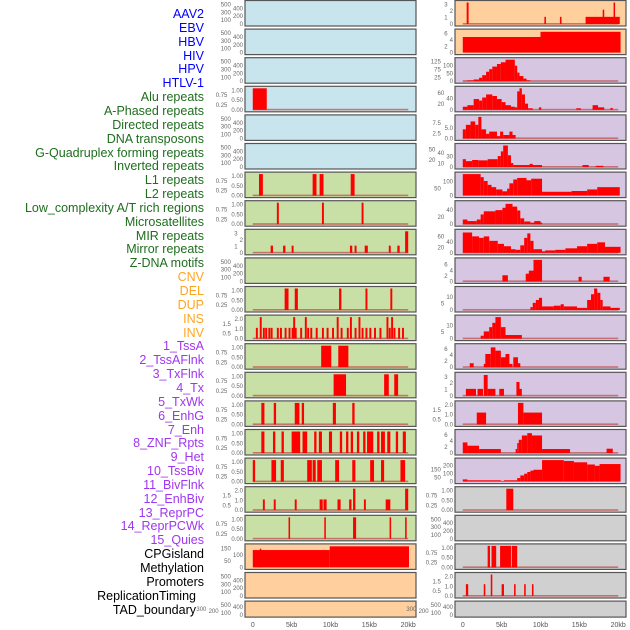 This screenshot has height=630, width=630. I want to click on y-tick-label: 7.5, so click(436, 124).